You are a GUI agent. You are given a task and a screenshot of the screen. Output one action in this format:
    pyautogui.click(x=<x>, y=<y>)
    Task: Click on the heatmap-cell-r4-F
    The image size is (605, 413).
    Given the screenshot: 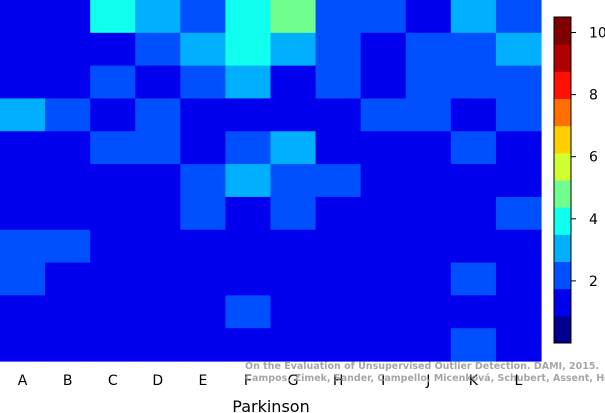 What is the action you would take?
    pyautogui.click(x=248, y=148)
    